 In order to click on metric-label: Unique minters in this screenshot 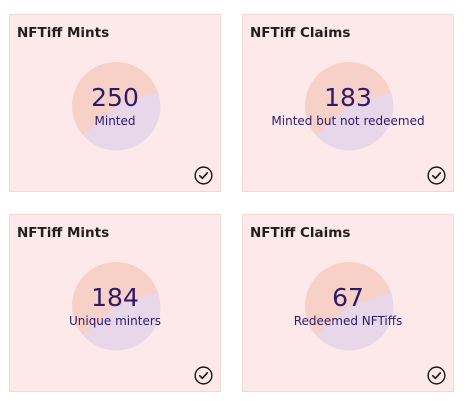, I will do `click(115, 321)`.